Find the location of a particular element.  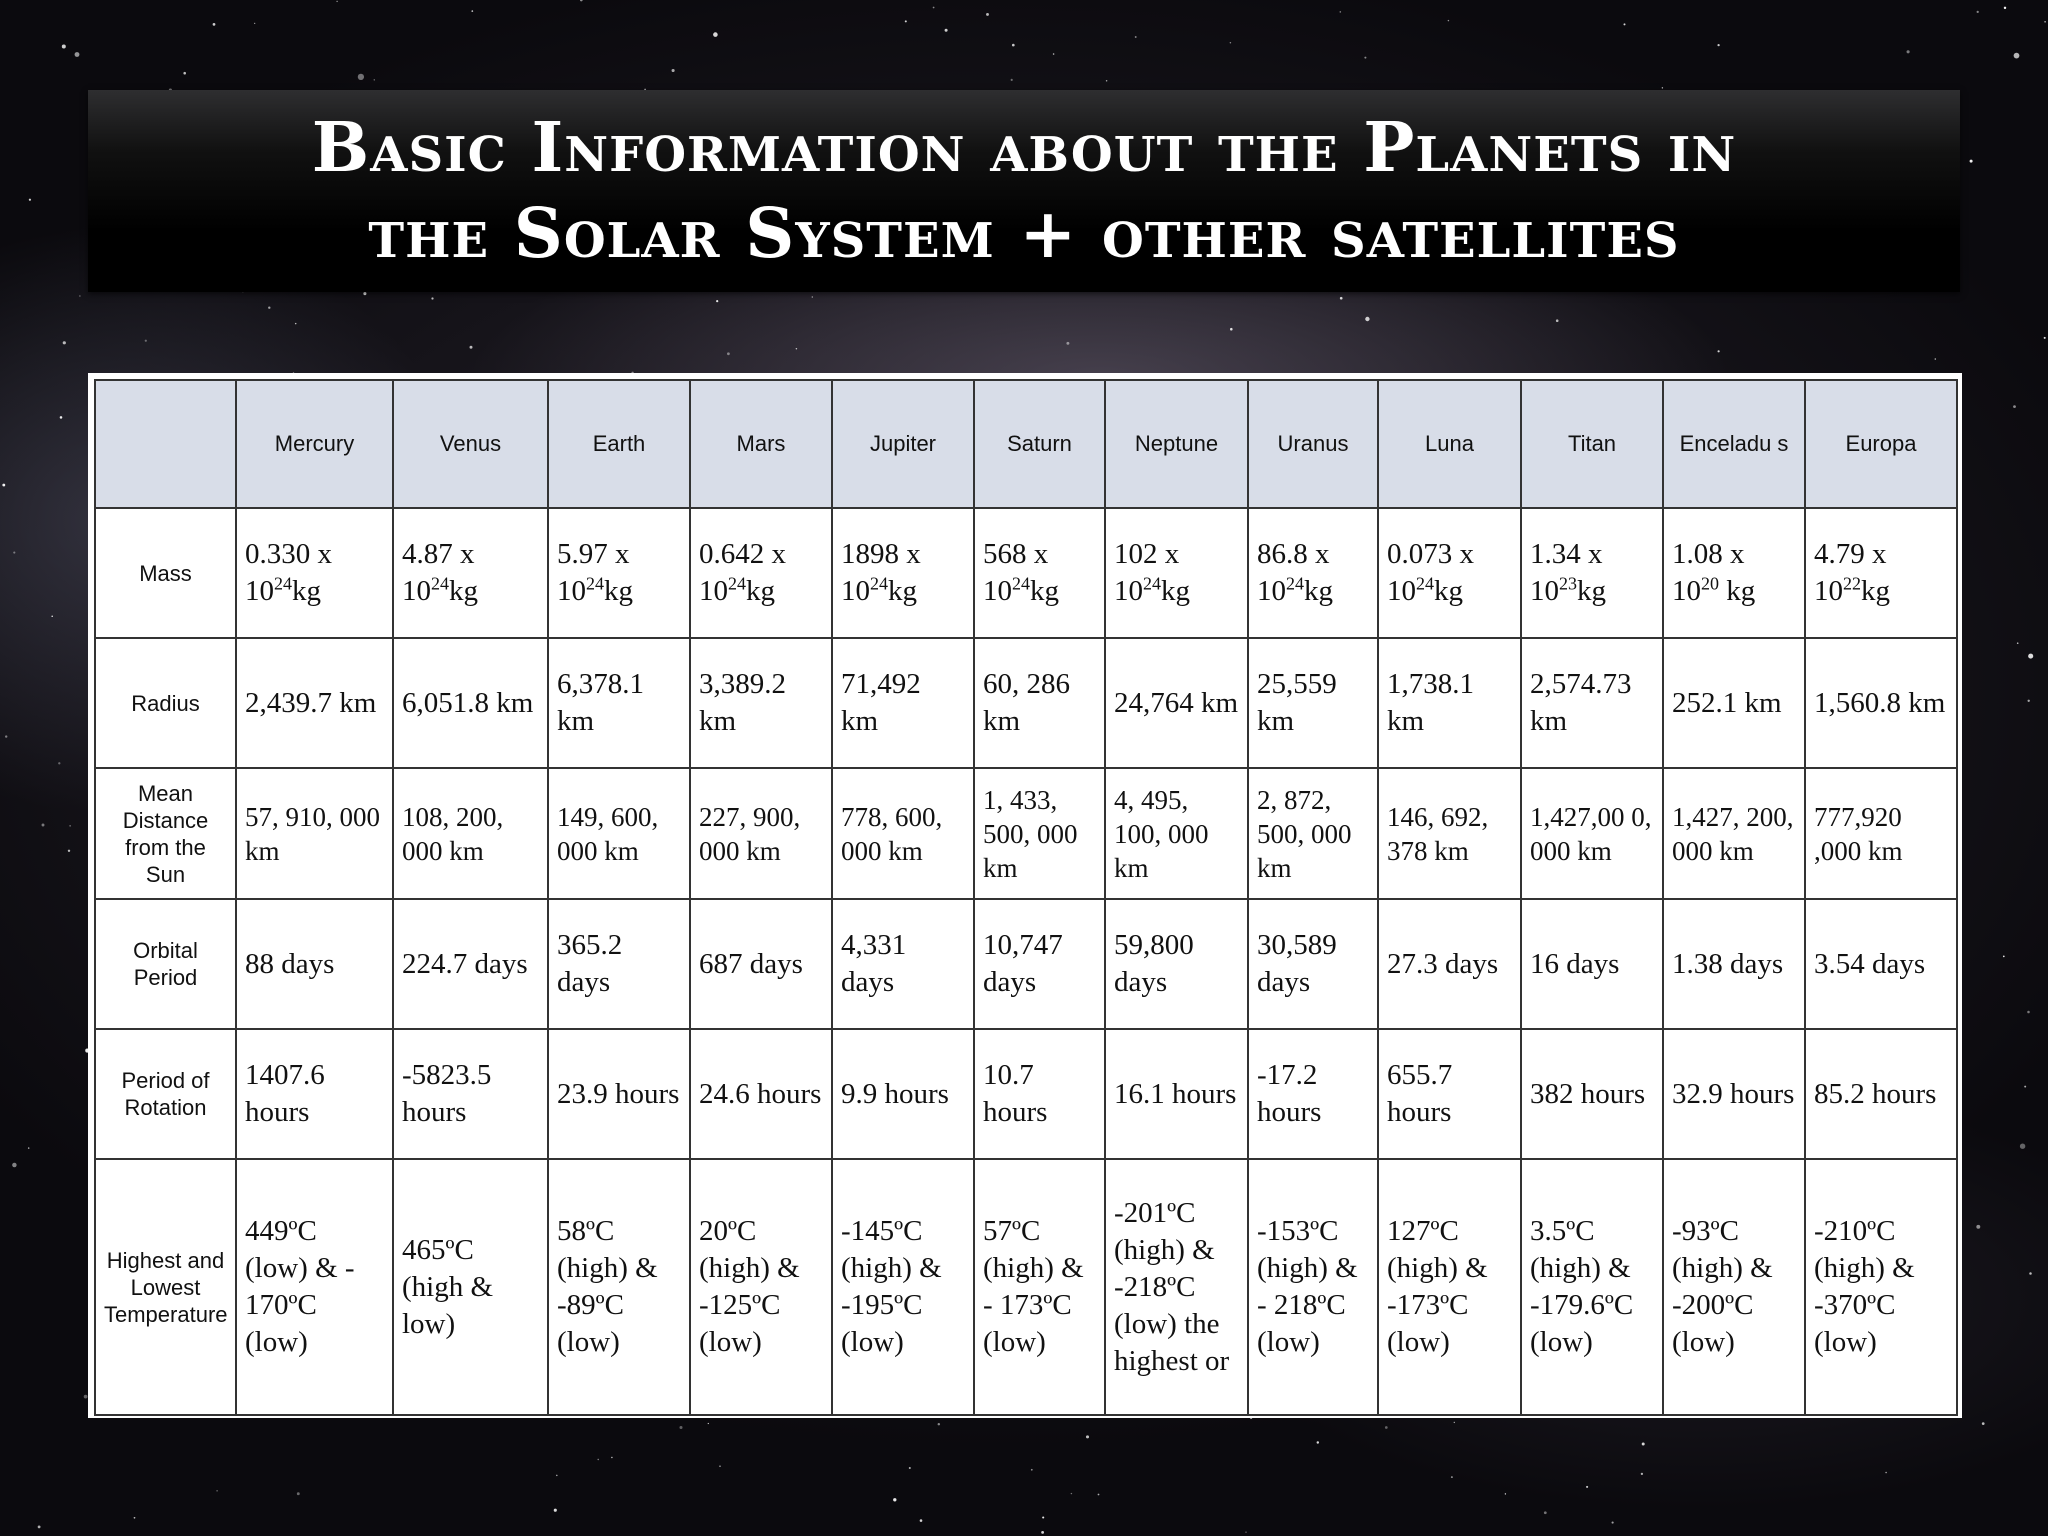

temperature-cell: 3.5ºC (high) & -179.6ºC (low) is located at coordinates (1592, 1287).